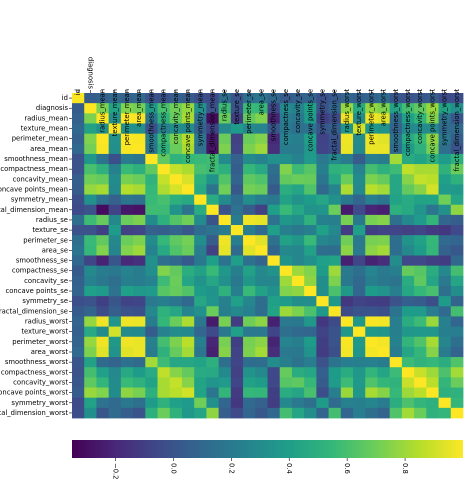  I want to click on colorbar, so click(267, 449).